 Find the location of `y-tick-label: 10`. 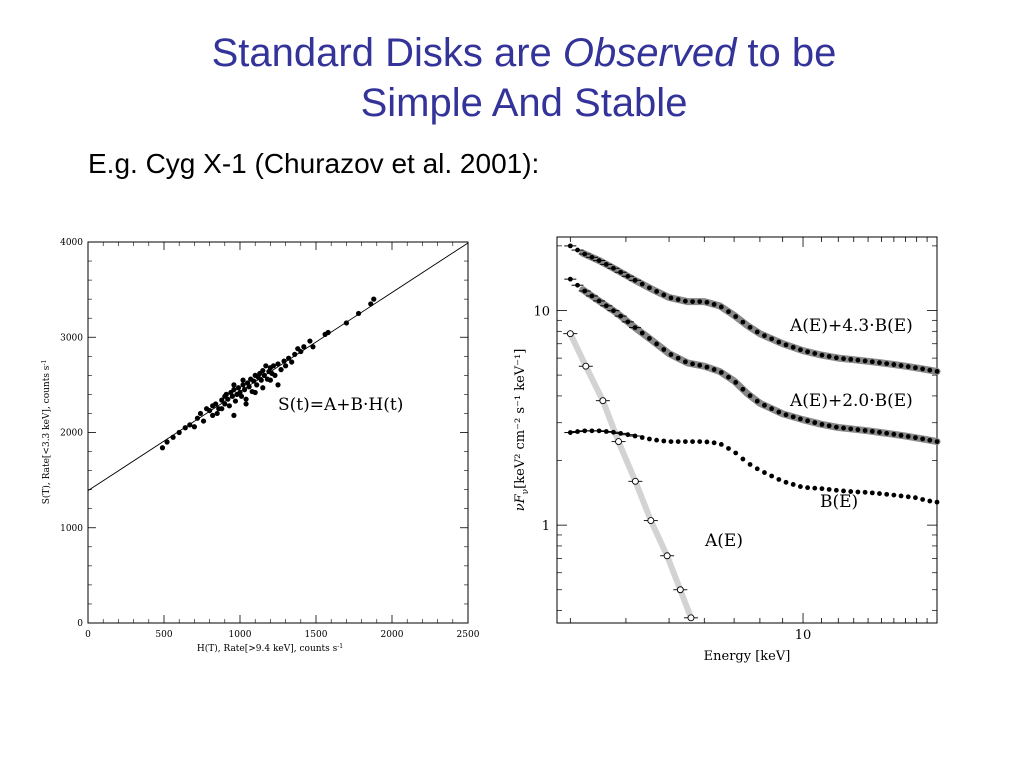

y-tick-label: 10 is located at coordinates (541, 311).